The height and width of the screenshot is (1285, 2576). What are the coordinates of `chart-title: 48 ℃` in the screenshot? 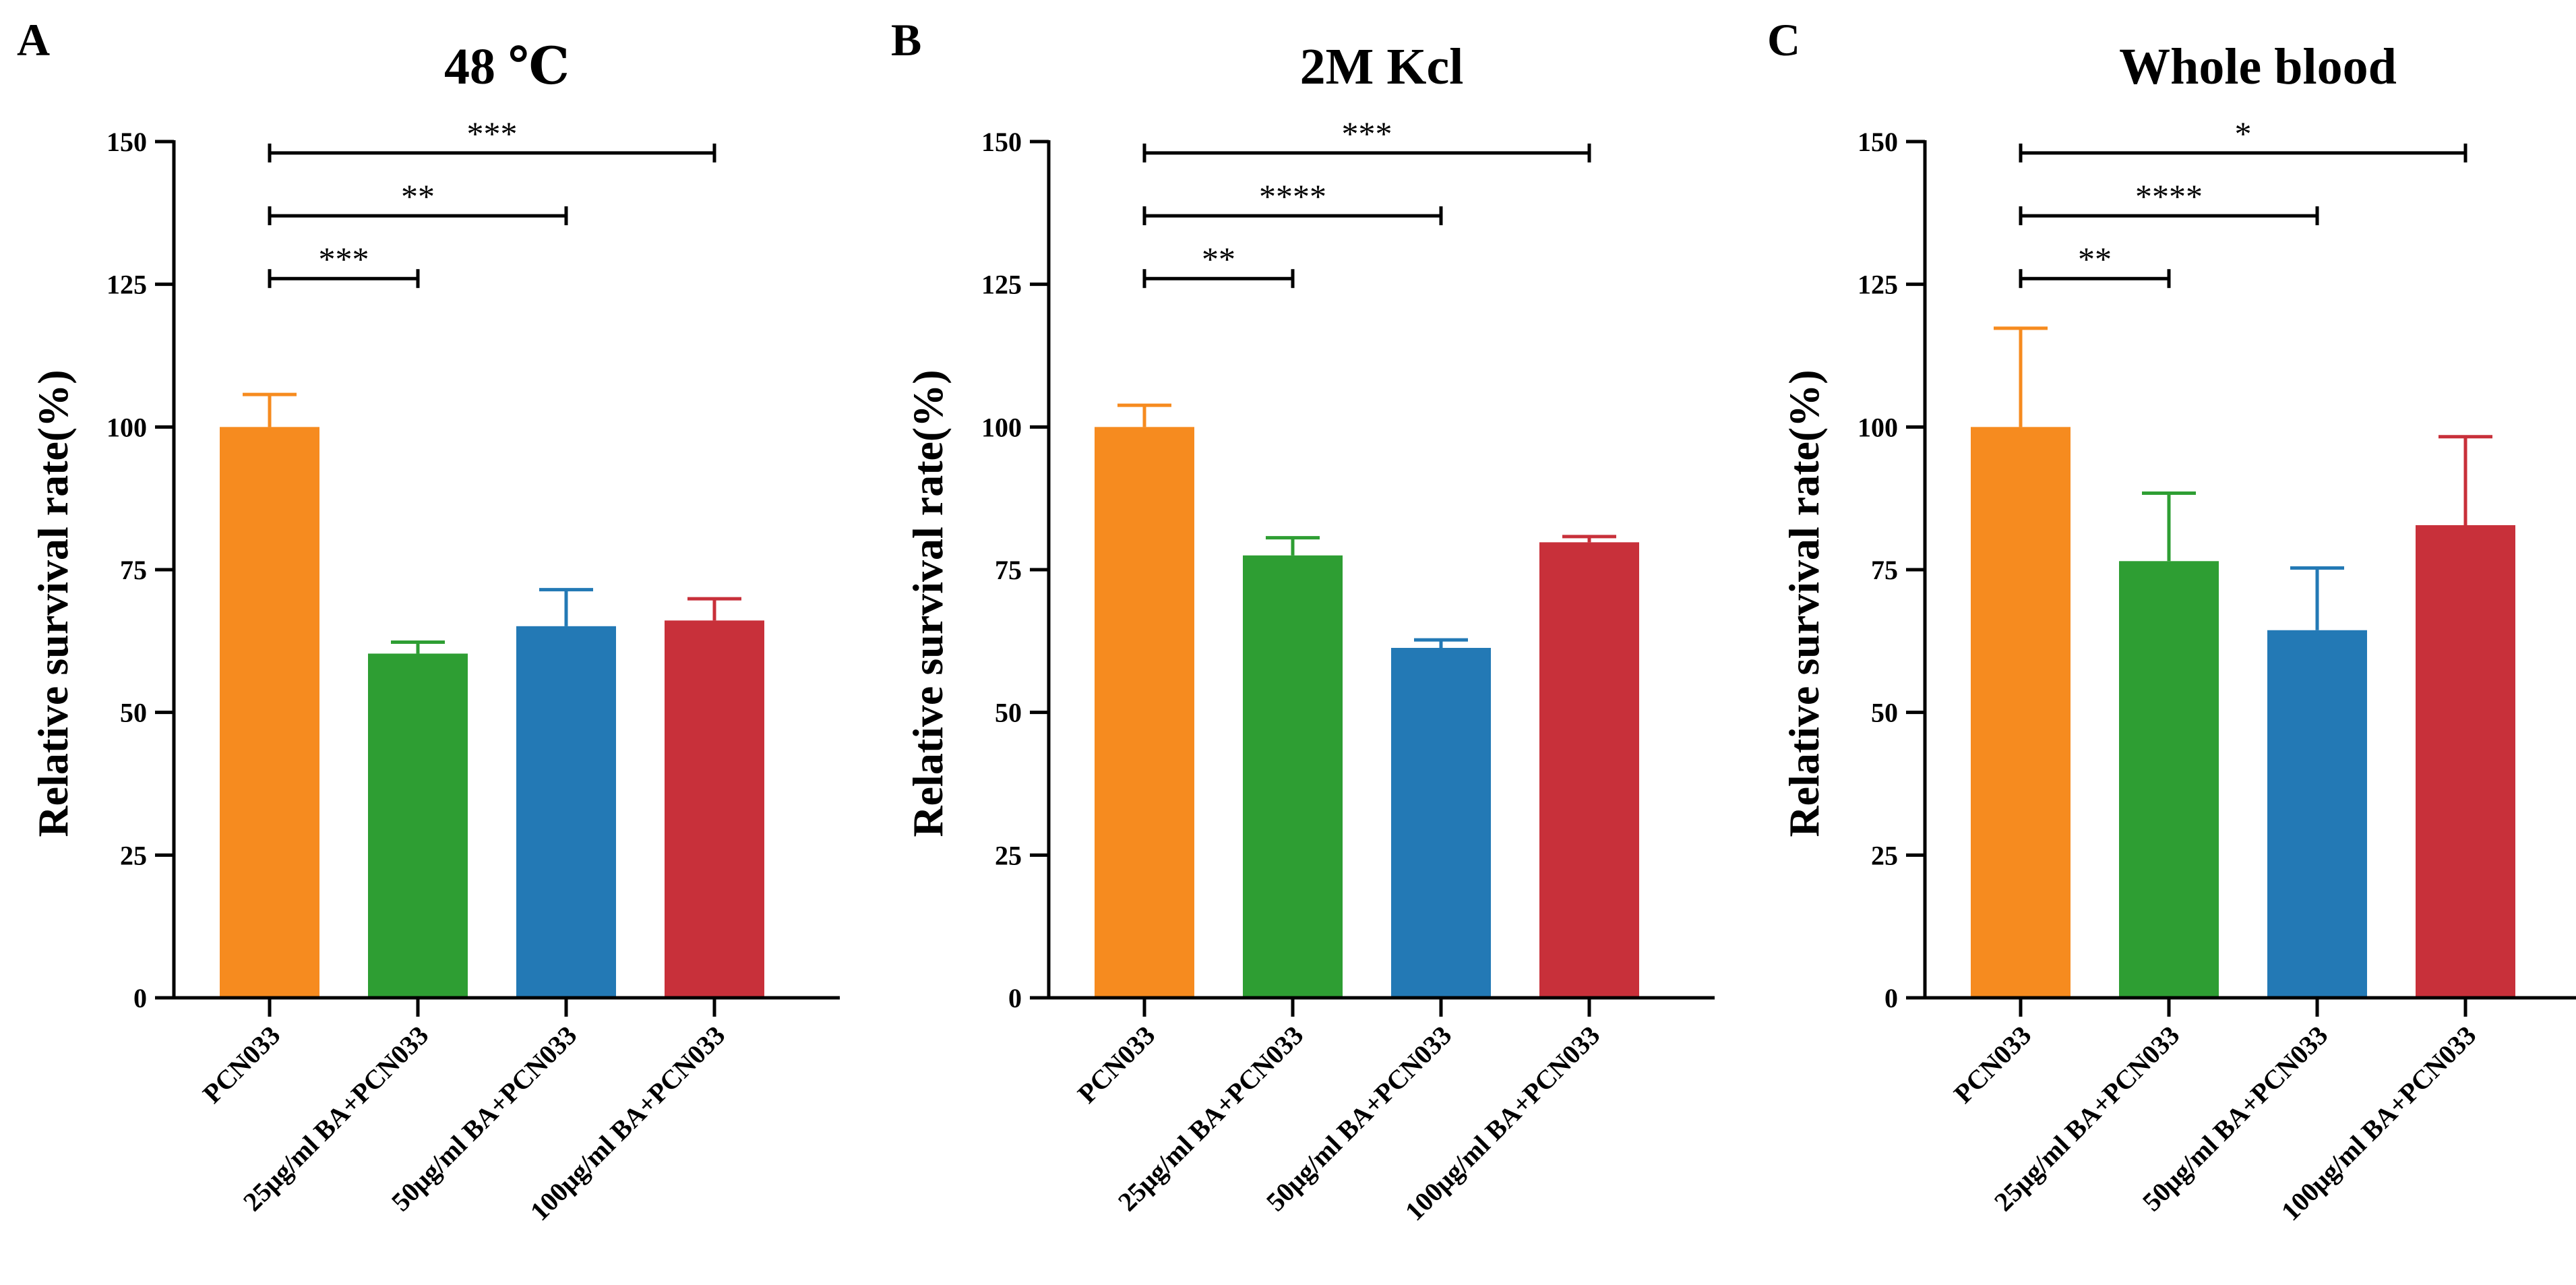 It's located at (507, 66).